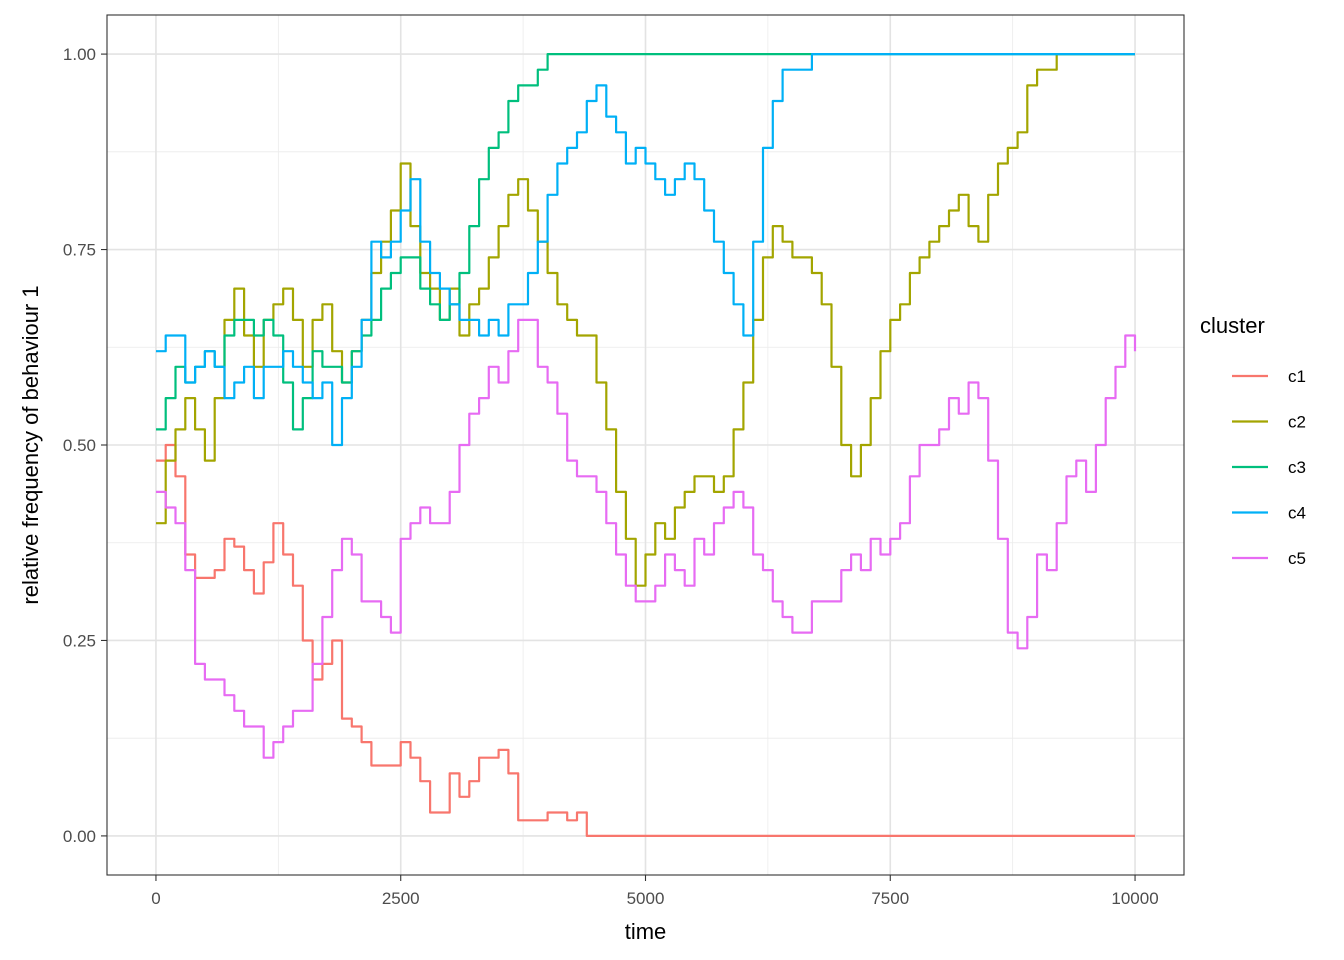 This screenshot has width=1344, height=960. What do you see at coordinates (30, 444) in the screenshot?
I see `y-axis-title: relative frequency of behaviour 1` at bounding box center [30, 444].